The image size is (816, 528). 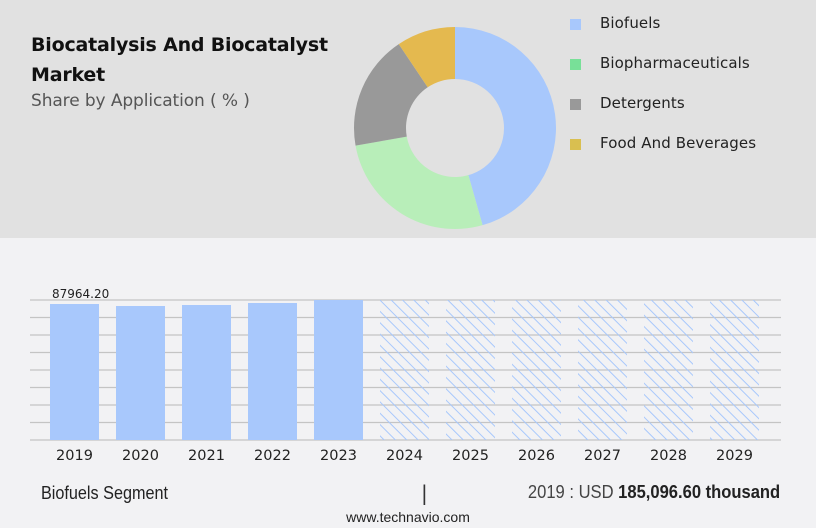 What do you see at coordinates (140, 101) in the screenshot?
I see `chart-subtitle: Share by Application ( % )` at bounding box center [140, 101].